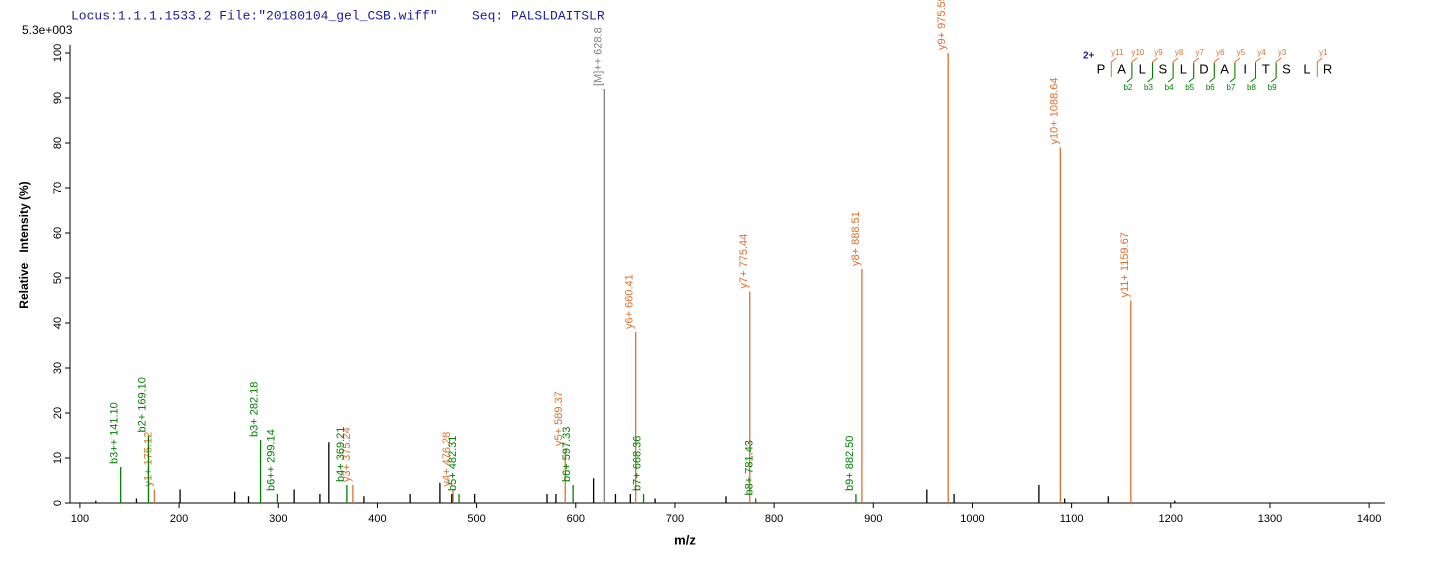 The width and height of the screenshot is (1436, 562). What do you see at coordinates (1203, 68) in the screenshot?
I see `residue: D` at bounding box center [1203, 68].